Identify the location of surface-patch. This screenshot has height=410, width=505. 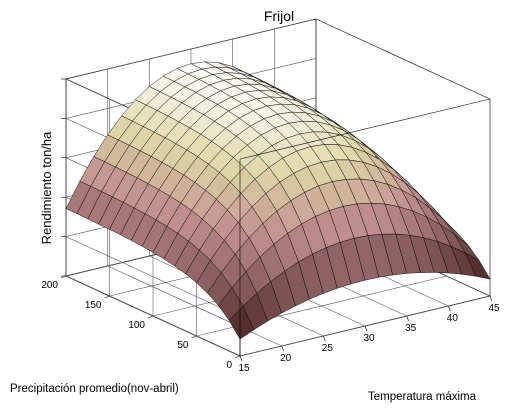
(477, 266).